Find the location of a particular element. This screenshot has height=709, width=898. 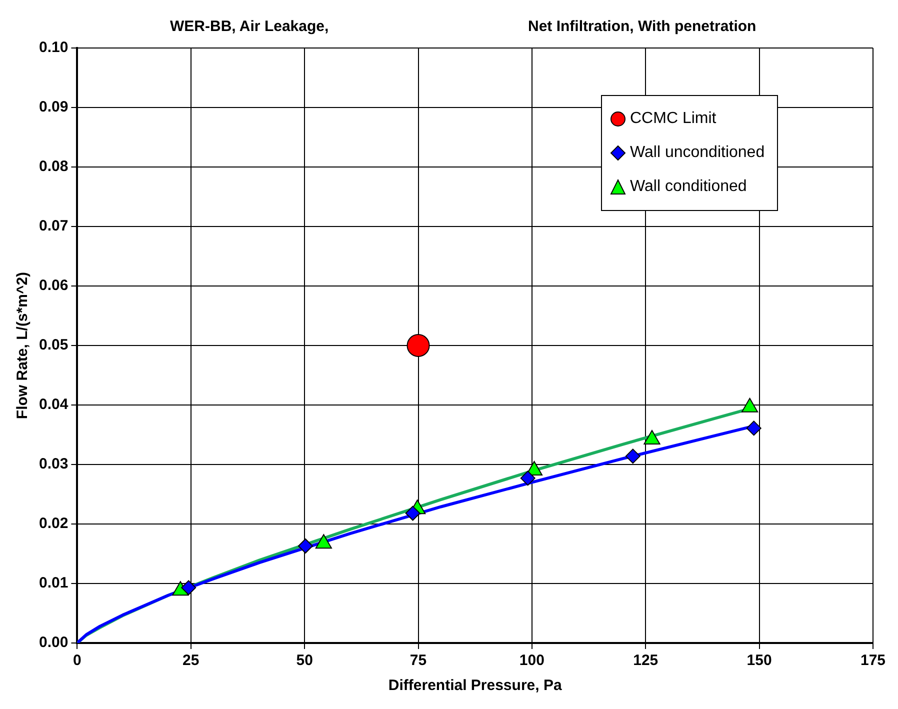

chart-subtitle: Net Infiltration, With penetration is located at coordinates (642, 26).